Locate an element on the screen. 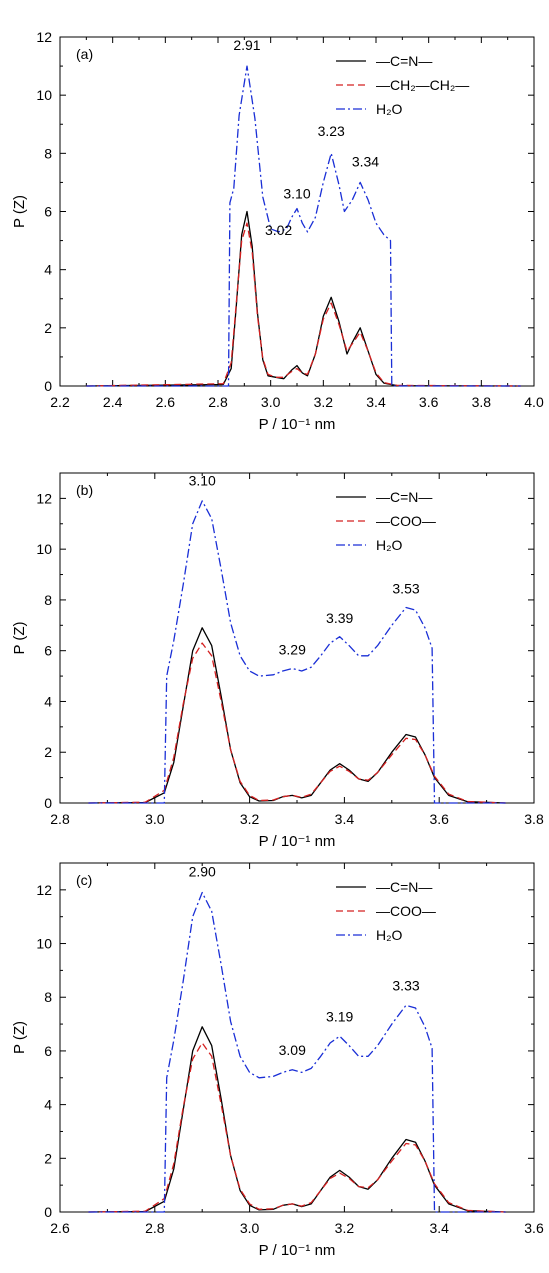  peak-label: 3.02 is located at coordinates (278, 230).